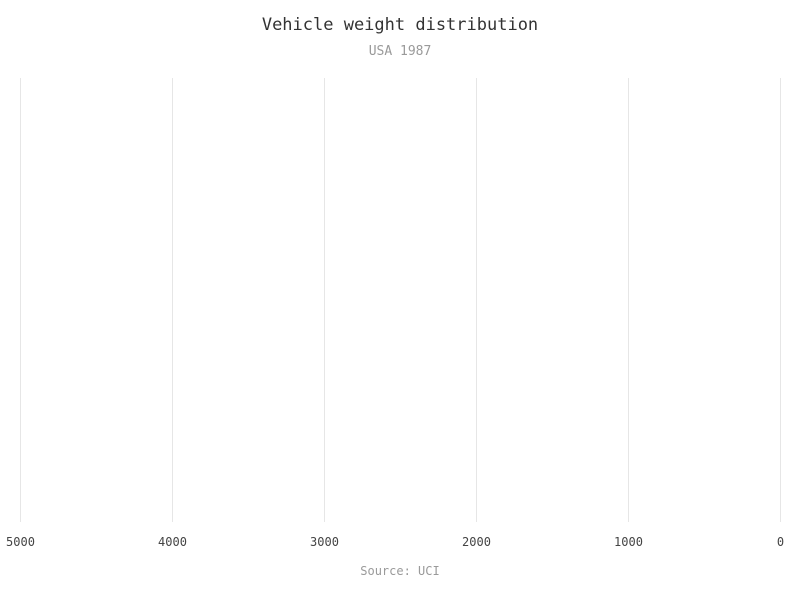 The height and width of the screenshot is (600, 800). Describe the element at coordinates (476, 542) in the screenshot. I see `x-tick-label: 2000` at that location.